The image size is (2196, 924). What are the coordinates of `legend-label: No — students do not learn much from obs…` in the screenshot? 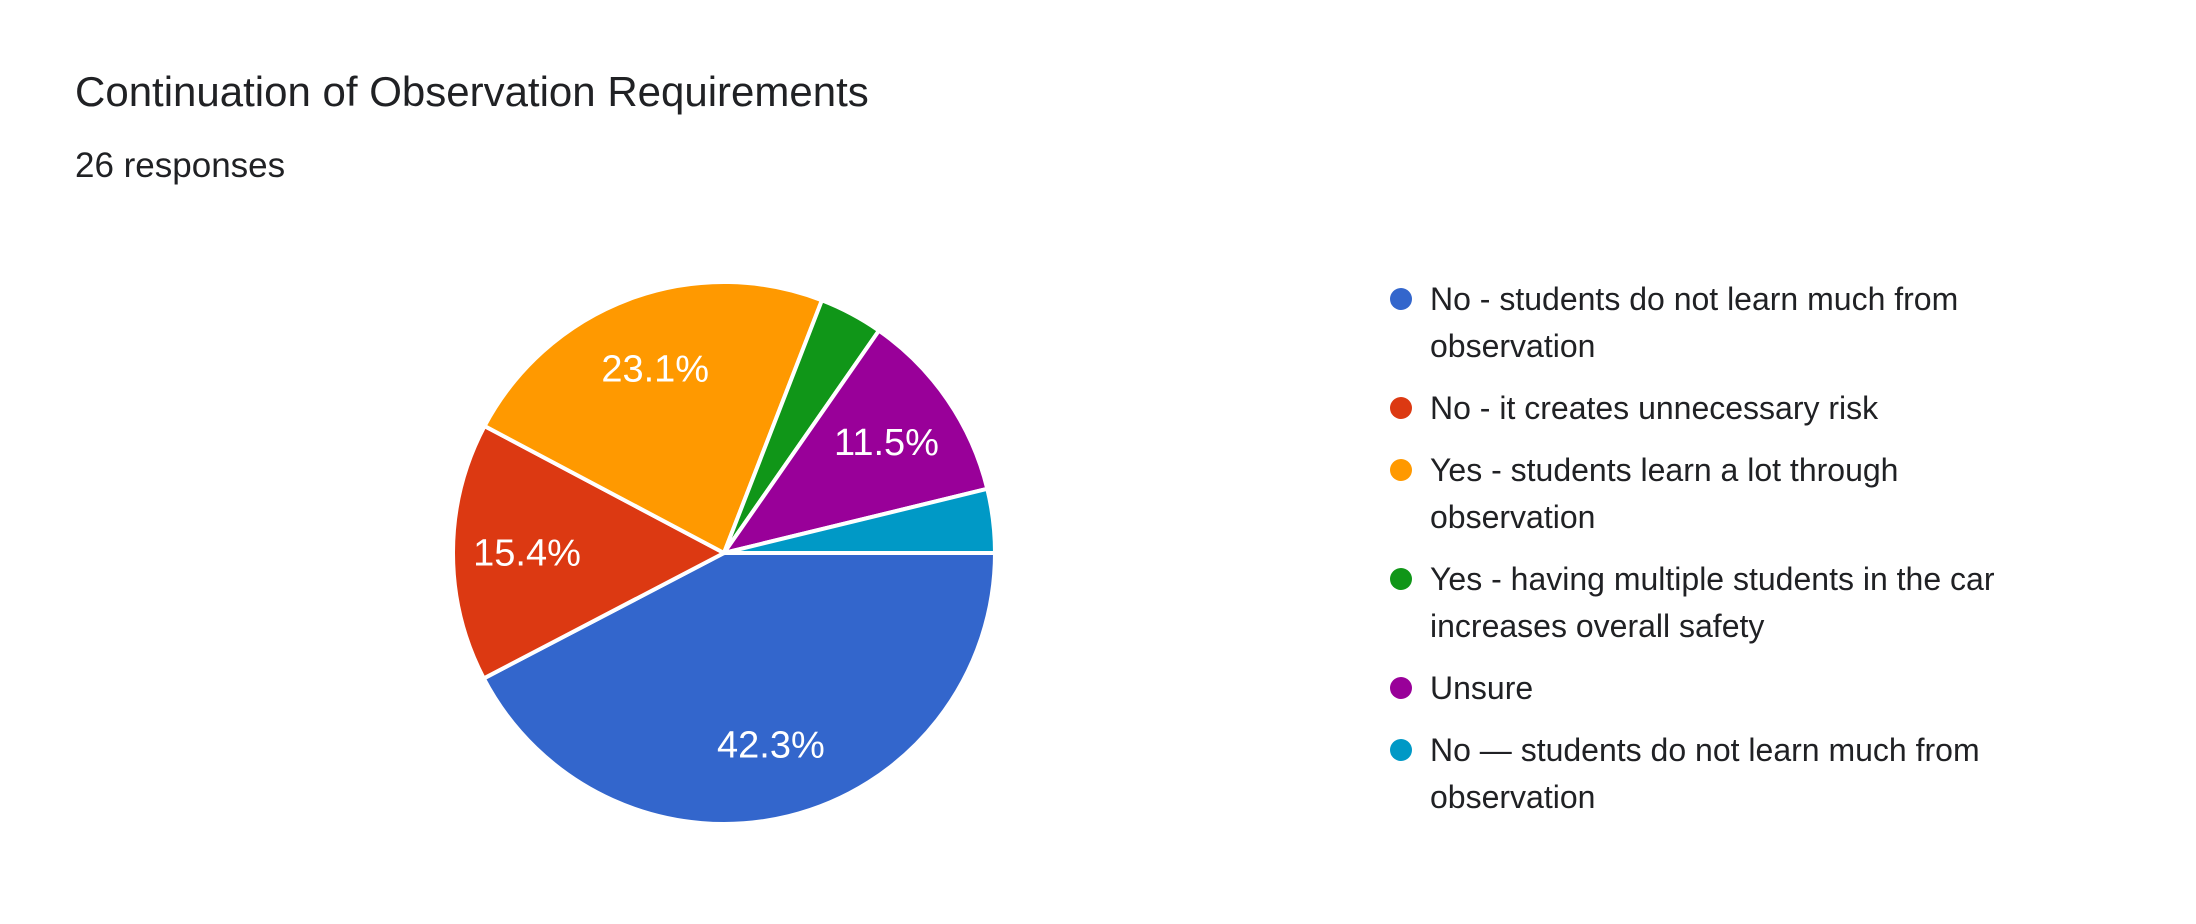 It's located at (1705, 773).